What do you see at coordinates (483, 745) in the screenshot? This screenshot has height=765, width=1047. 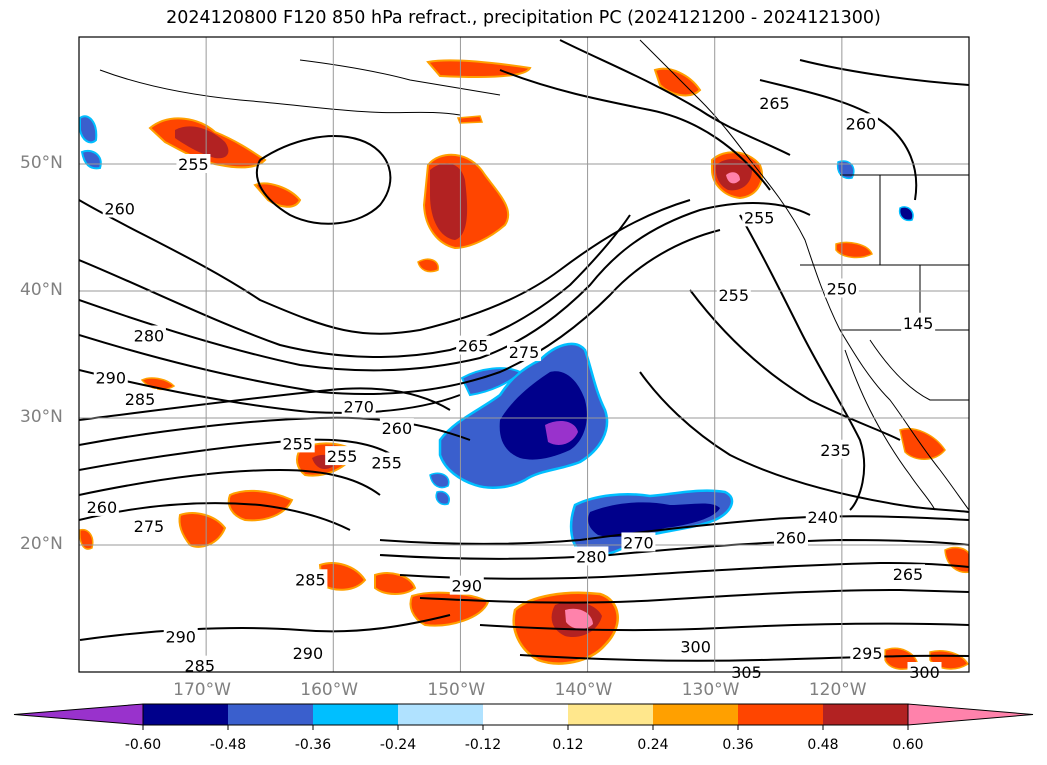 I see `colorbar-tick-label: -0.12` at bounding box center [483, 745].